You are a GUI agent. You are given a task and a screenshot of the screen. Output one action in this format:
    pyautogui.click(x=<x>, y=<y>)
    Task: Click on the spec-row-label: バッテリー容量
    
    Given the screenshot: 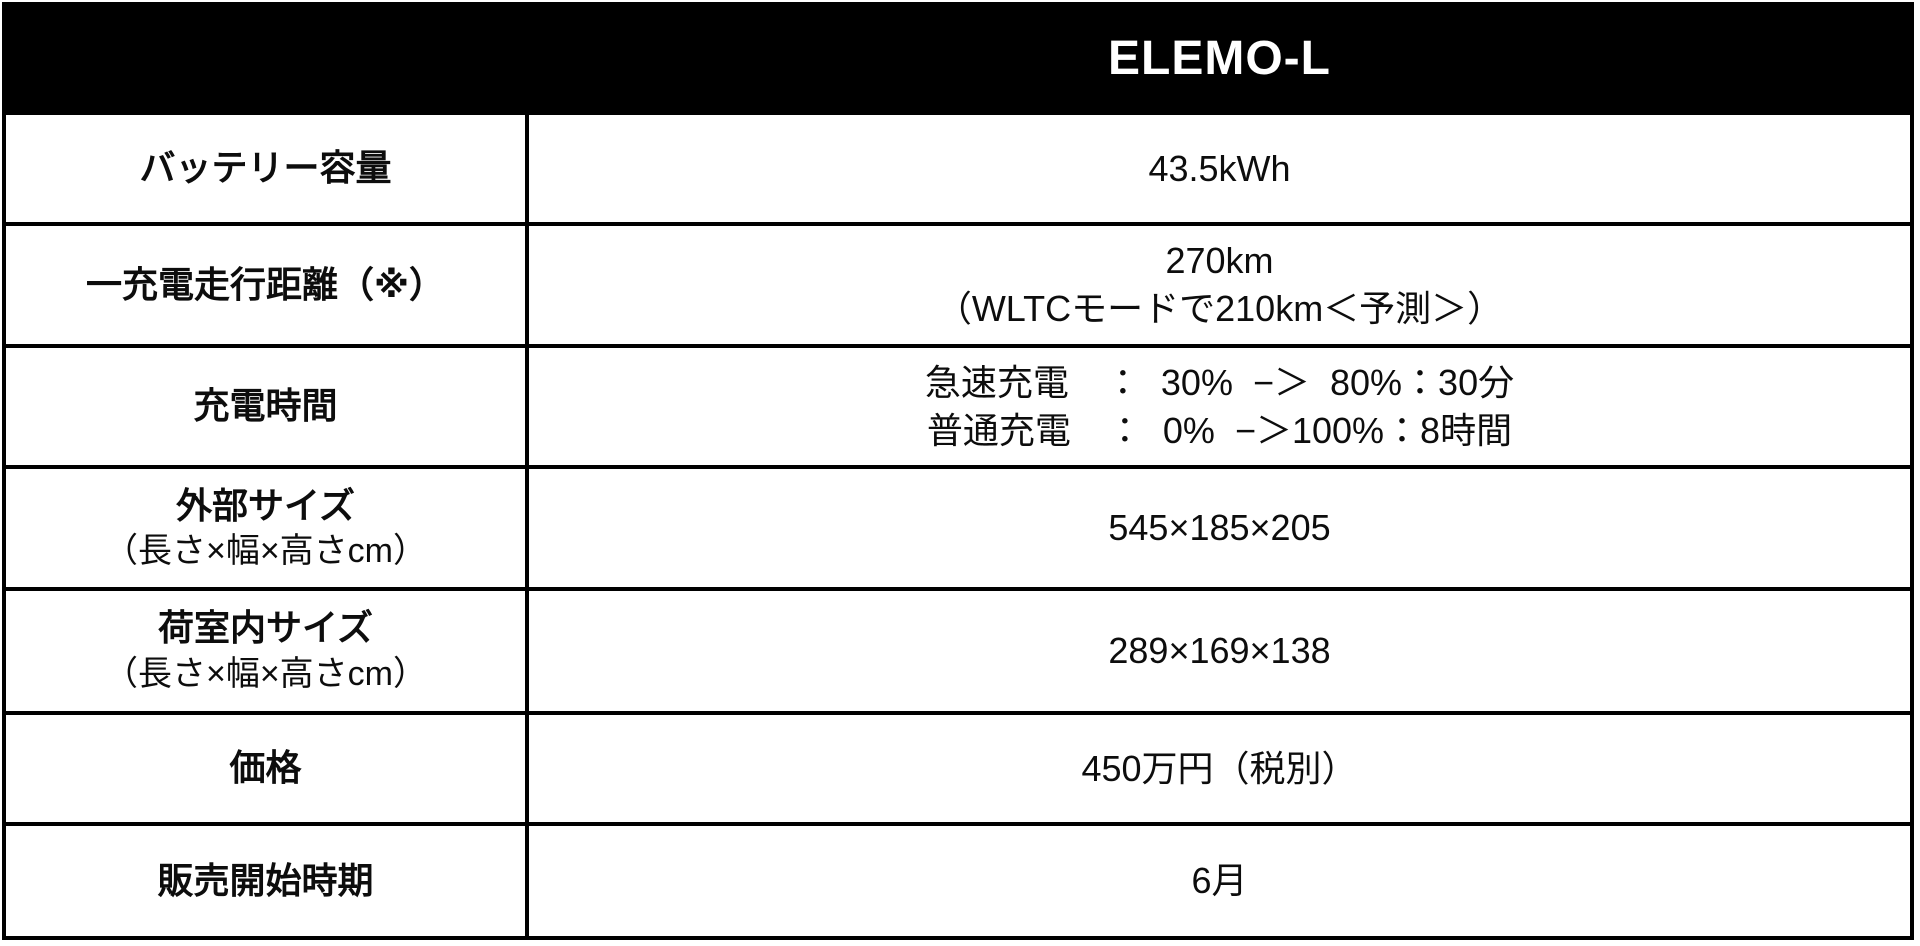 What is the action you would take?
    pyautogui.click(x=265, y=168)
    